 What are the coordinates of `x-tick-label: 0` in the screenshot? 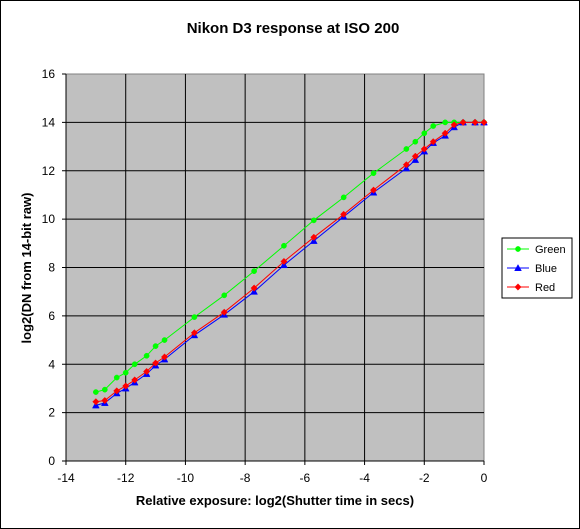 It's located at (484, 478).